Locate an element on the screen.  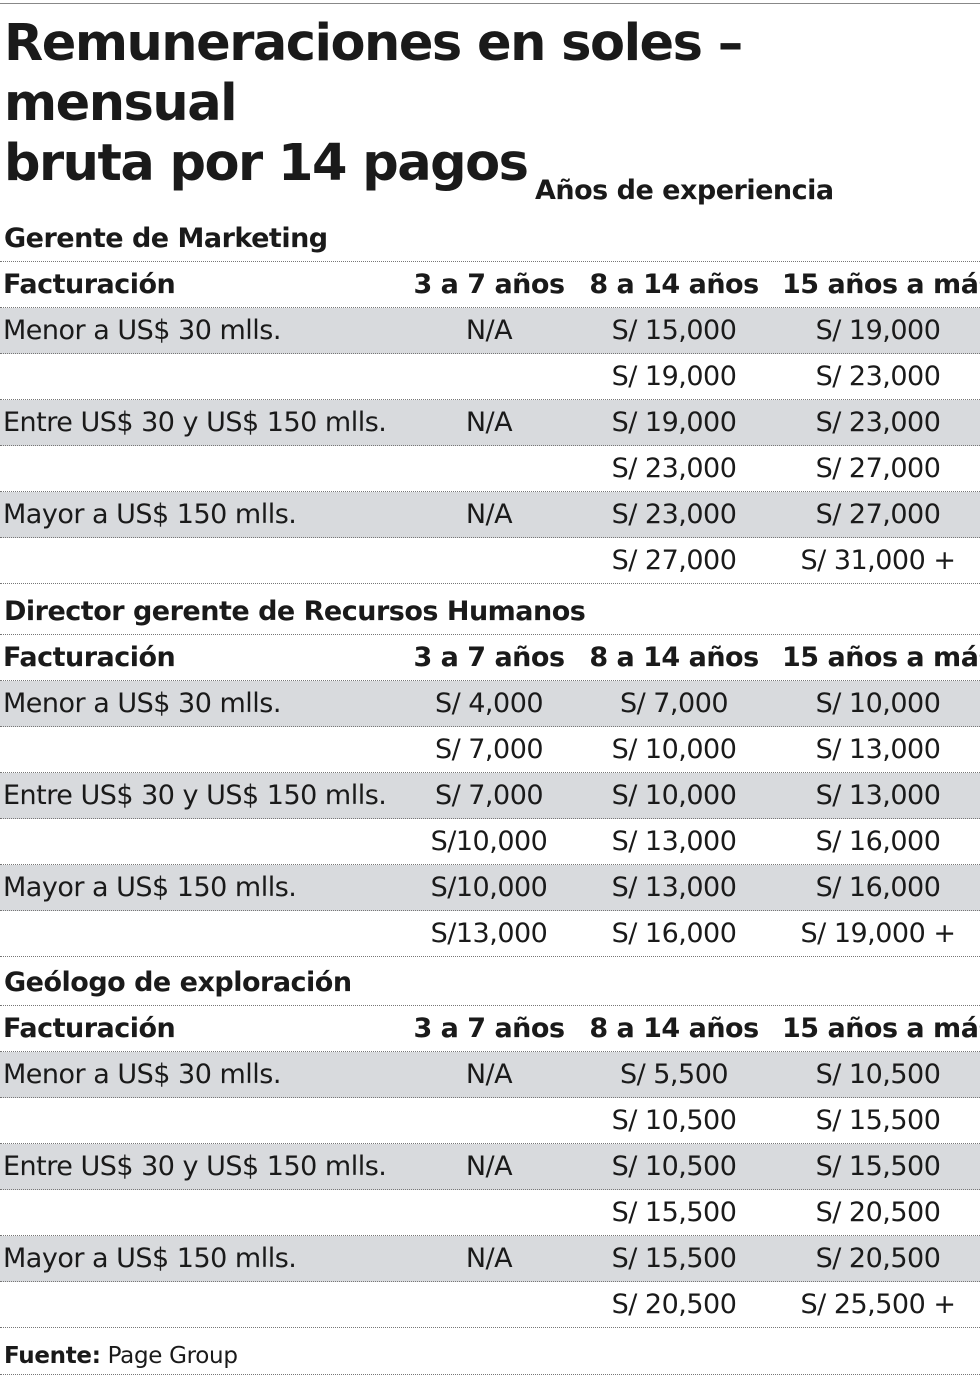
source-note: Fuente: Page Group is located at coordinates (121, 1356).